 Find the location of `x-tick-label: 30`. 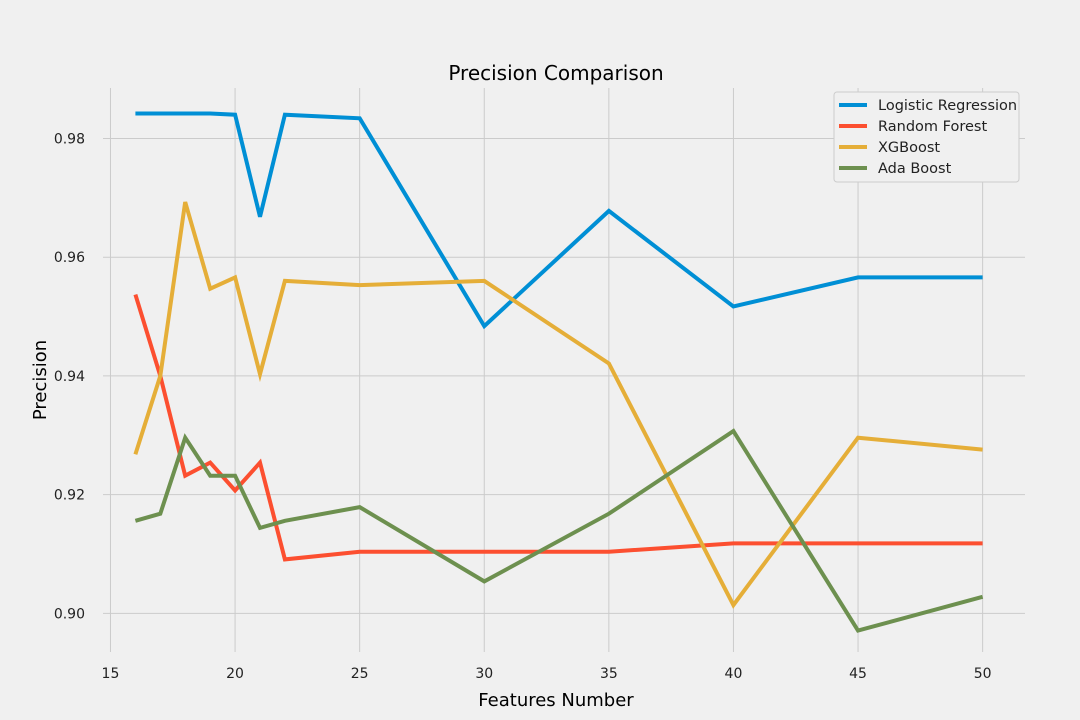

x-tick-label: 30 is located at coordinates (484, 674).